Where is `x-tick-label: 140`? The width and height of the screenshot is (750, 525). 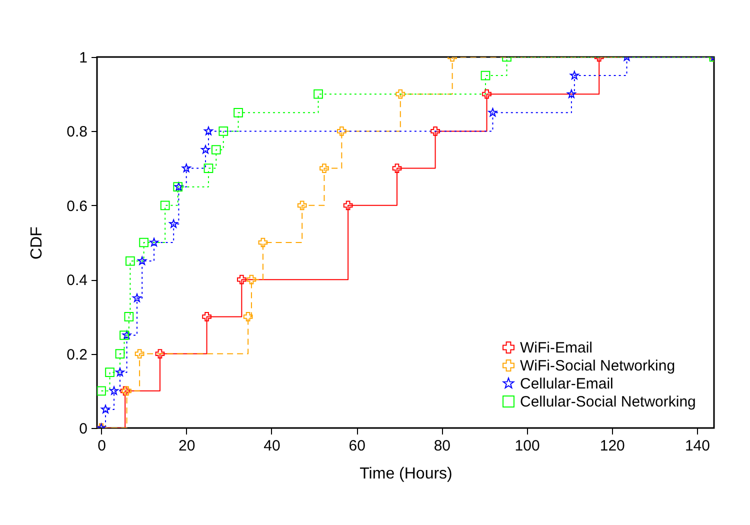 x-tick-label: 140 is located at coordinates (697, 446).